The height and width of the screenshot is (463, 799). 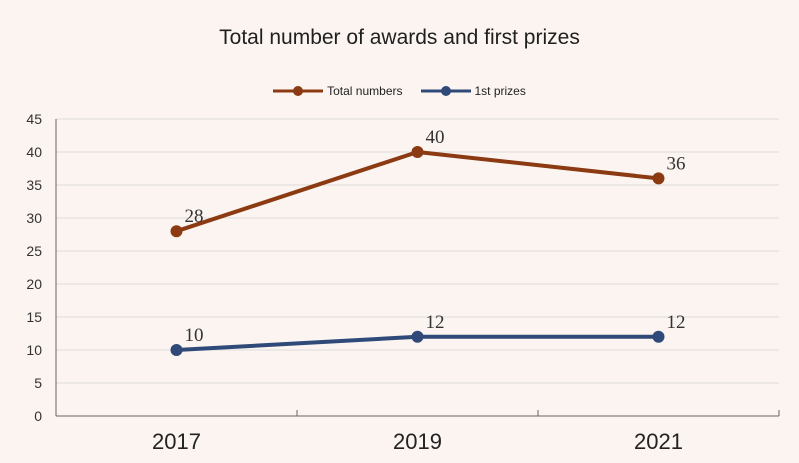 What do you see at coordinates (34, 317) in the screenshot?
I see `y-tick-label-15: 15` at bounding box center [34, 317].